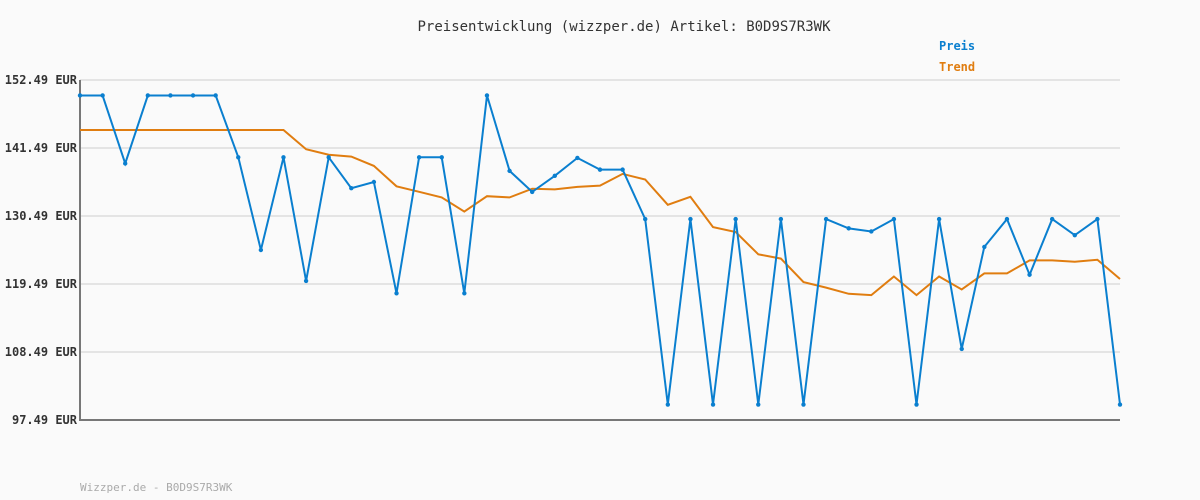  Describe the element at coordinates (957, 46) in the screenshot. I see `legend-preis: Preis` at that location.